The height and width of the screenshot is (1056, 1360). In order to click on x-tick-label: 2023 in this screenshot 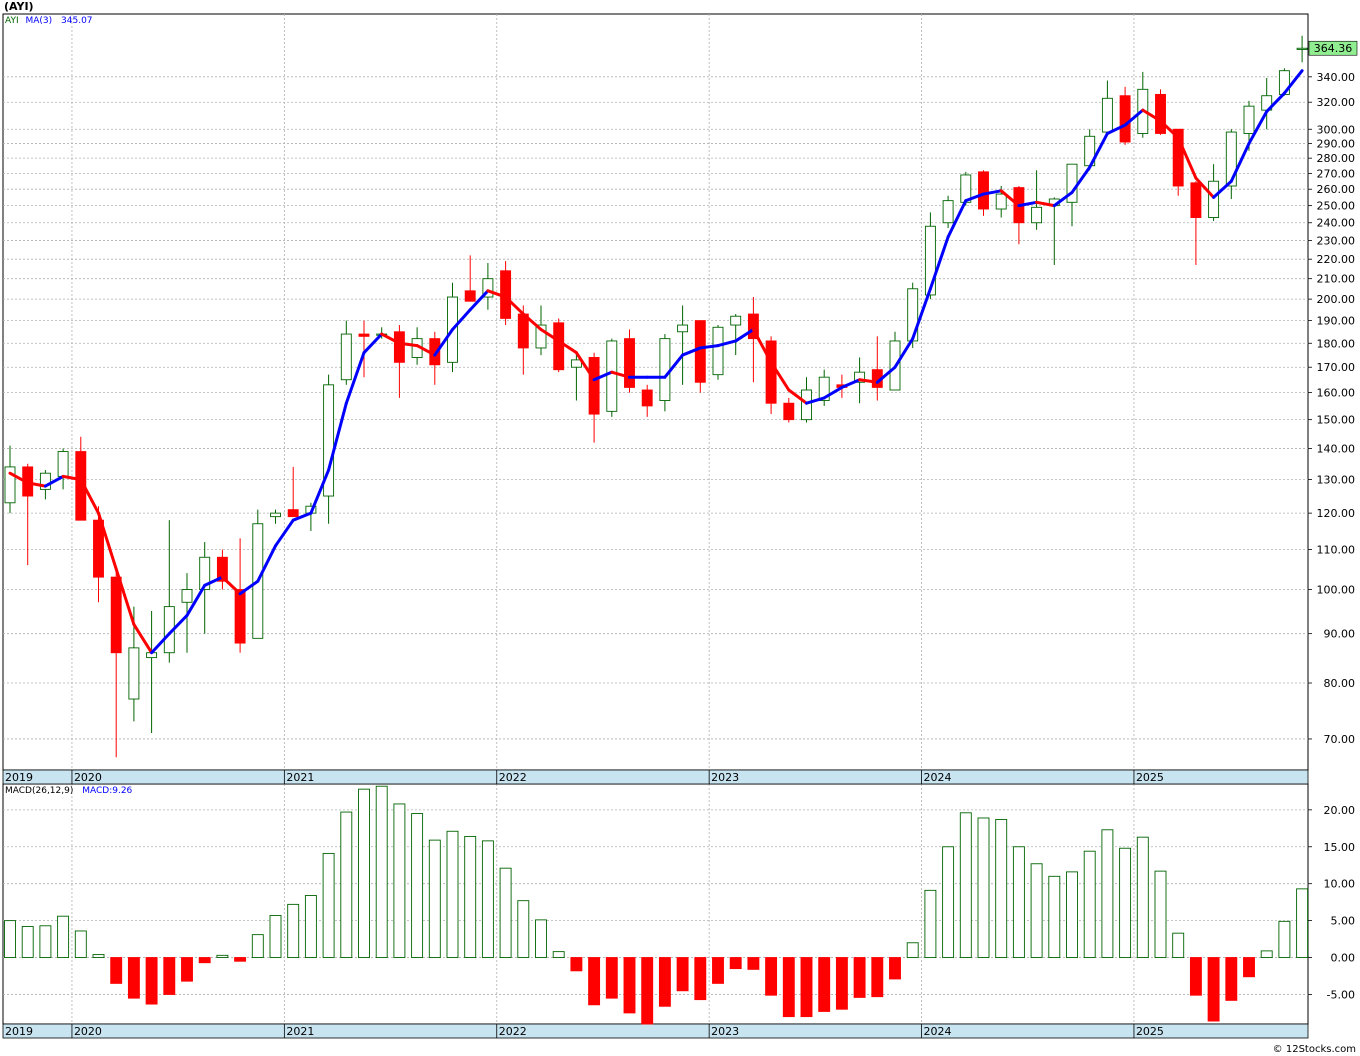, I will do `click(725, 777)`.